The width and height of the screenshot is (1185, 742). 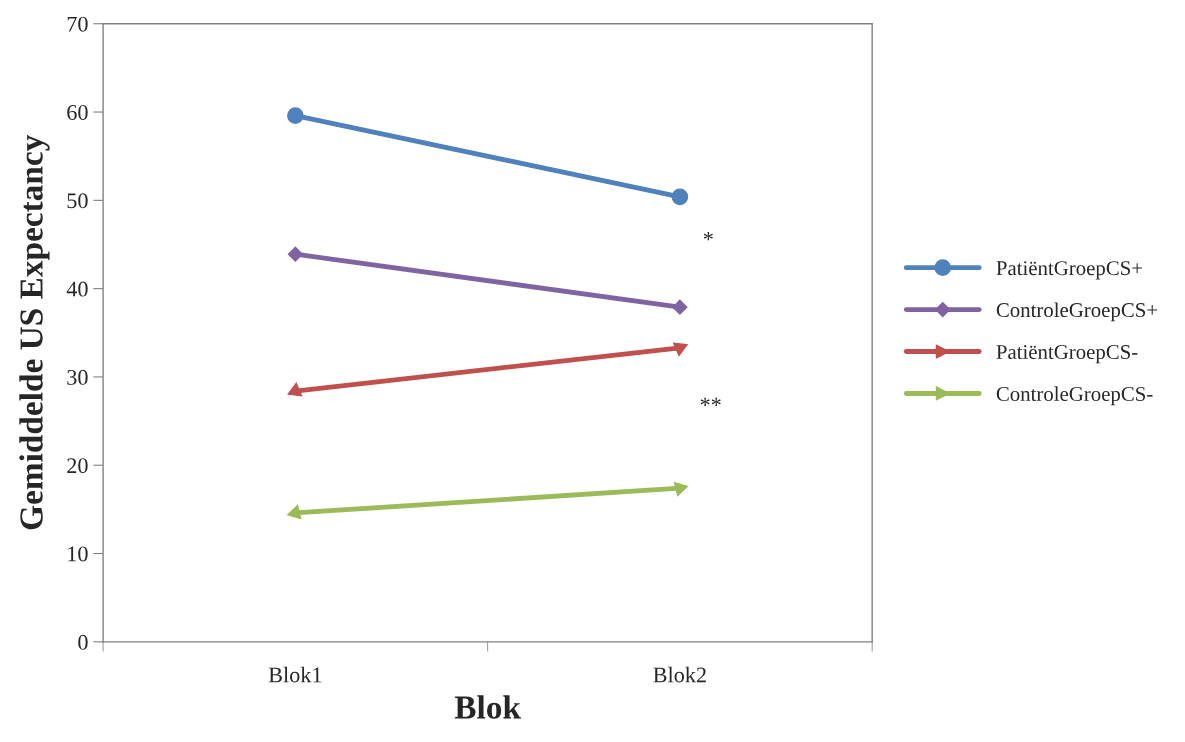 I want to click on y-tick-label: 20, so click(x=77, y=466).